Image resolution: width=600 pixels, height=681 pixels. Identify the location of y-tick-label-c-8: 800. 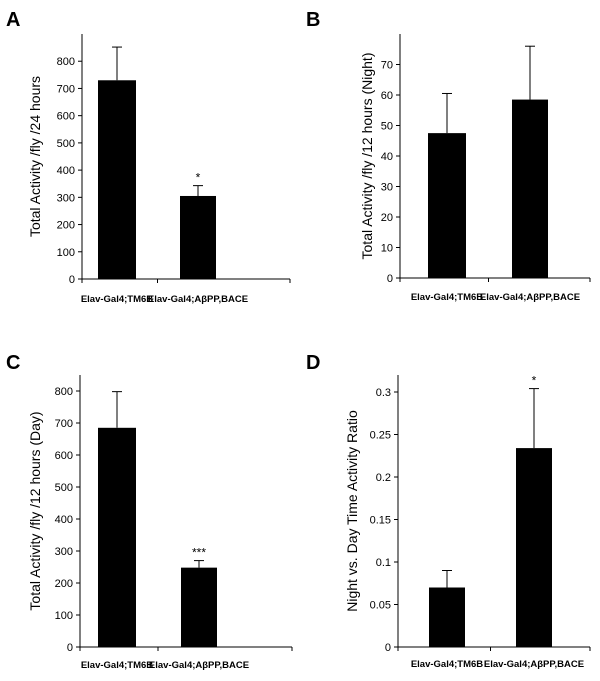
(64, 392).